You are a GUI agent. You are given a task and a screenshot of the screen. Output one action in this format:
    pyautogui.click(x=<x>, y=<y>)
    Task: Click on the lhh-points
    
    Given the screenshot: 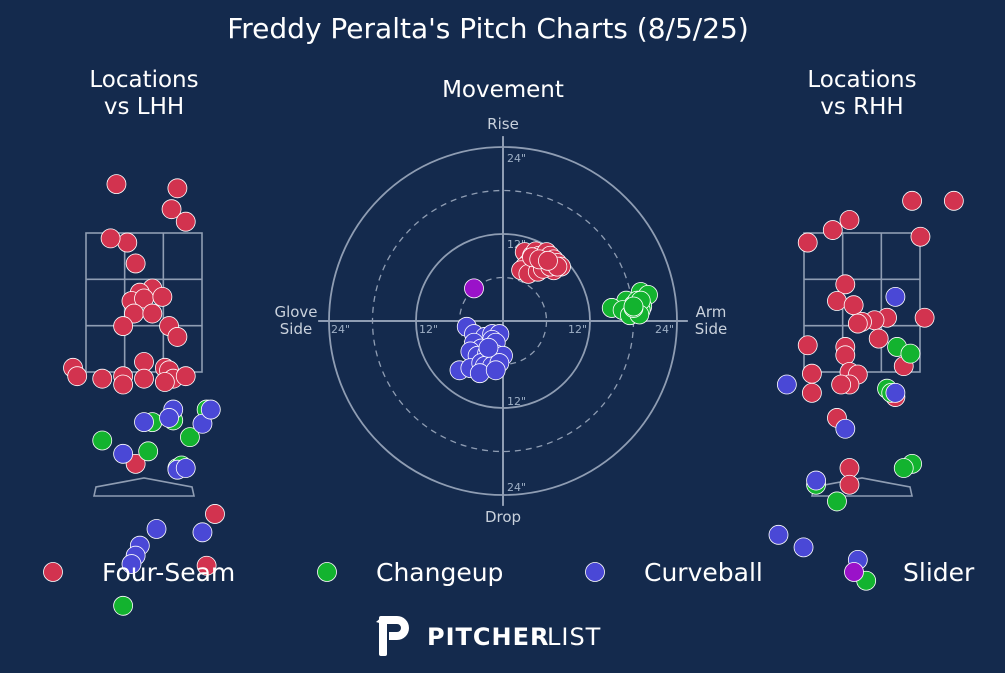 What is the action you would take?
    pyautogui.click(x=144, y=395)
    